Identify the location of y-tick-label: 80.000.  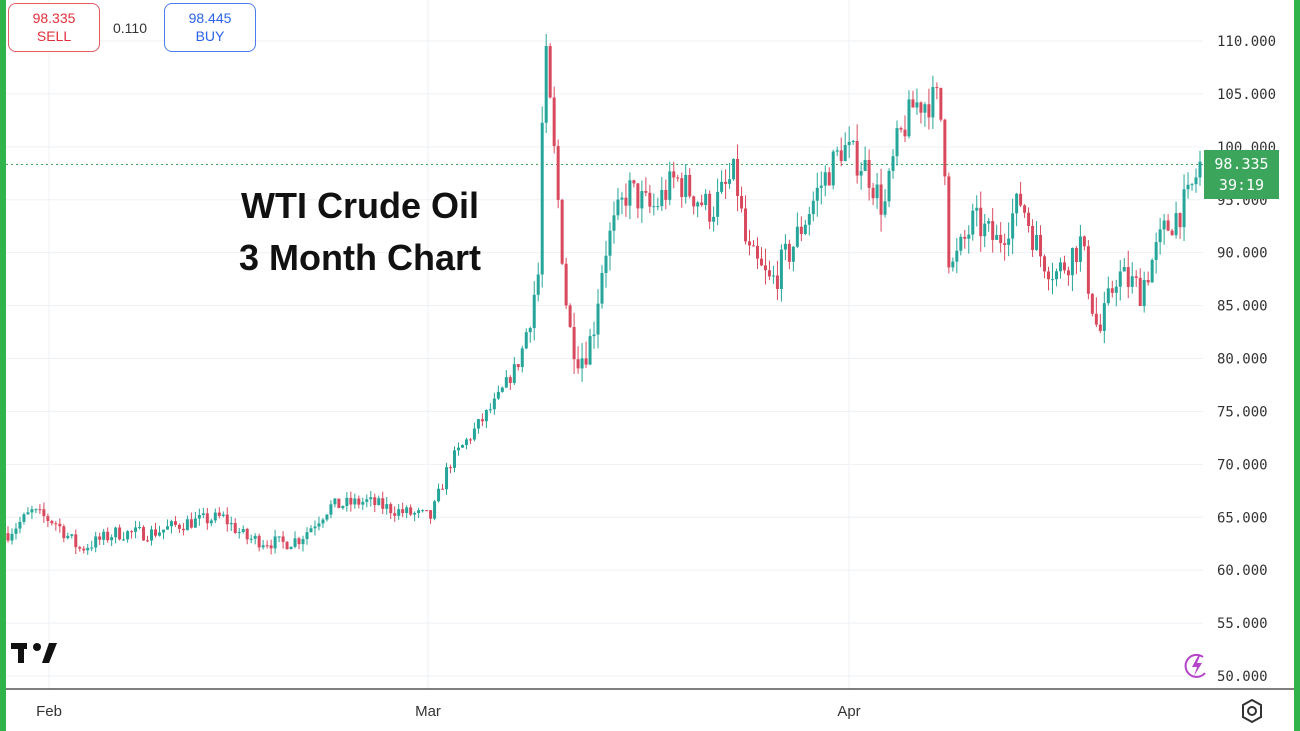
(1242, 360).